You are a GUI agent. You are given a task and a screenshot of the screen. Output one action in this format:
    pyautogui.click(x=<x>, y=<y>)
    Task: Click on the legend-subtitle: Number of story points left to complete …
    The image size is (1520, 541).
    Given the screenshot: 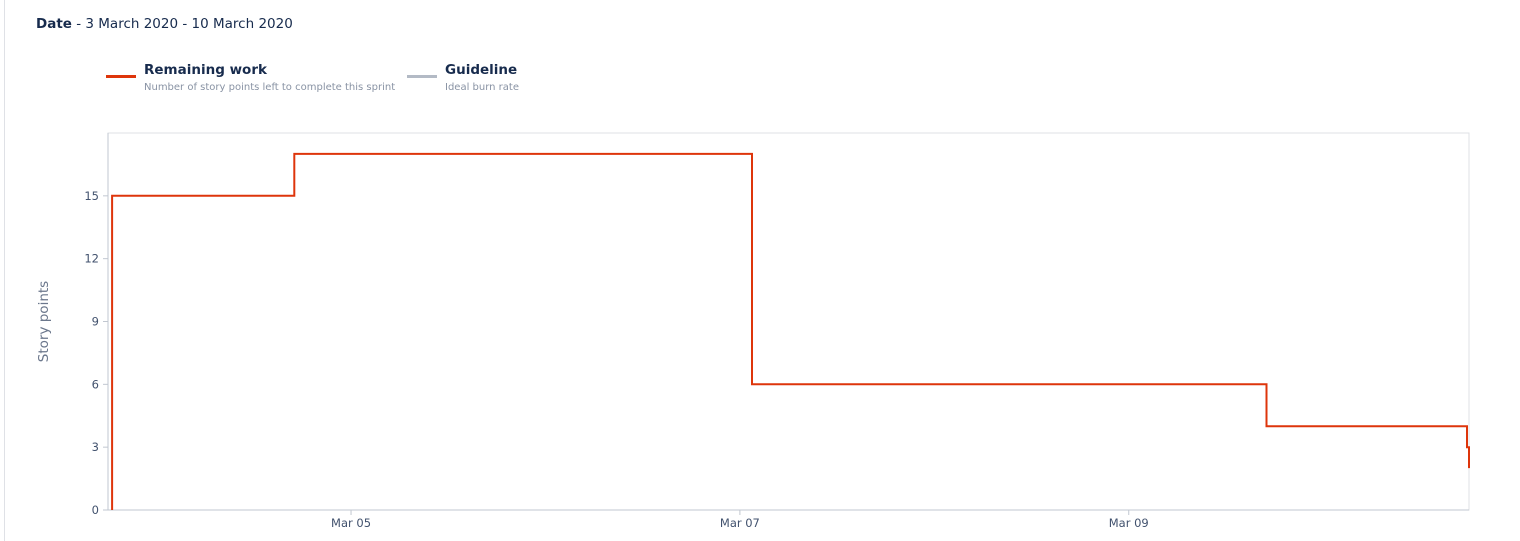 What is the action you would take?
    pyautogui.click(x=270, y=87)
    